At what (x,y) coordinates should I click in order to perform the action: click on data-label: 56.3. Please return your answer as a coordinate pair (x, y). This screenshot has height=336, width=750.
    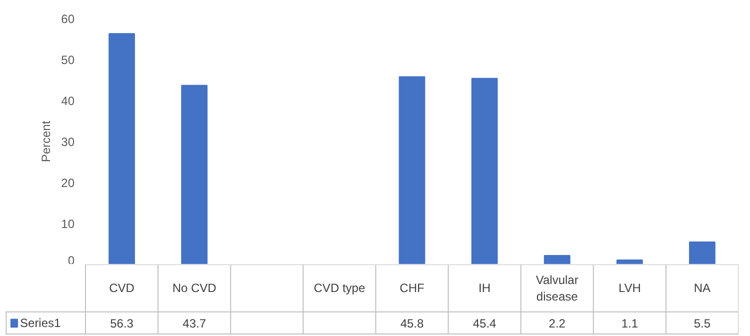
    Looking at the image, I should click on (122, 323).